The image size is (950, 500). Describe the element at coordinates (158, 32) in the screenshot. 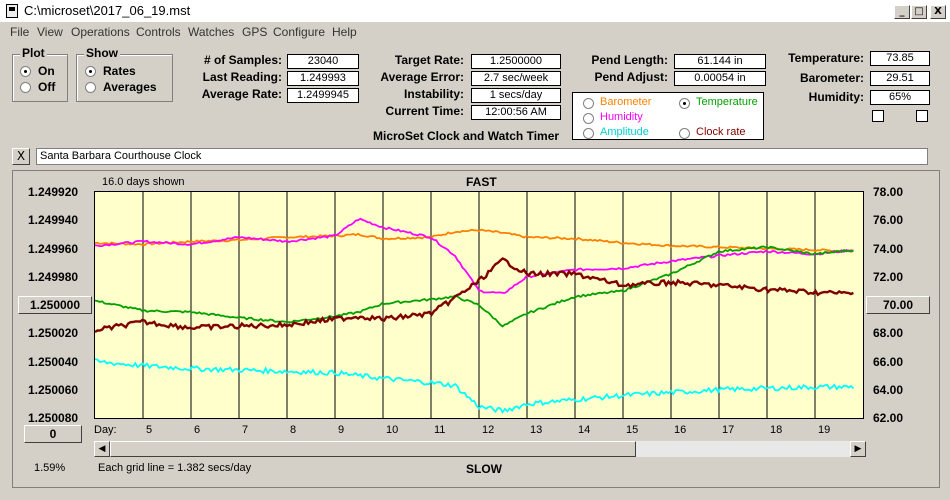

I see `menu-controls: Controls` at that location.